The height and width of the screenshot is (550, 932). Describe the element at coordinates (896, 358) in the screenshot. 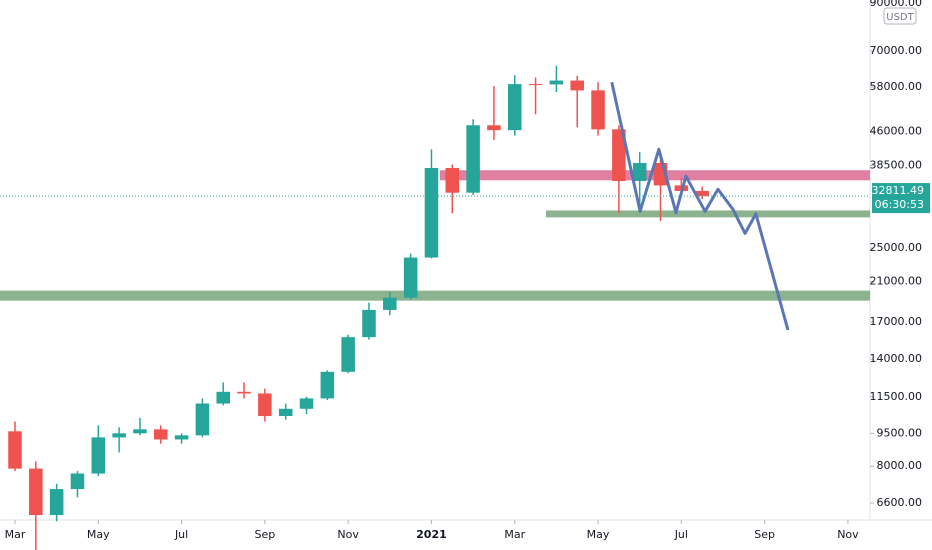

I see `y-tick-label: 14000.00` at that location.